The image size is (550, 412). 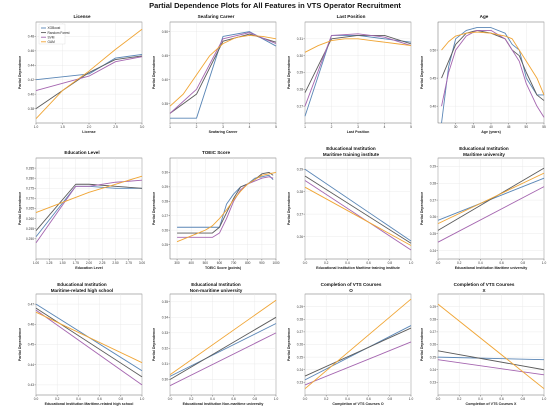 What do you see at coordinates (234, 263) in the screenshot?
I see `x-tick-label: 700` at bounding box center [234, 263].